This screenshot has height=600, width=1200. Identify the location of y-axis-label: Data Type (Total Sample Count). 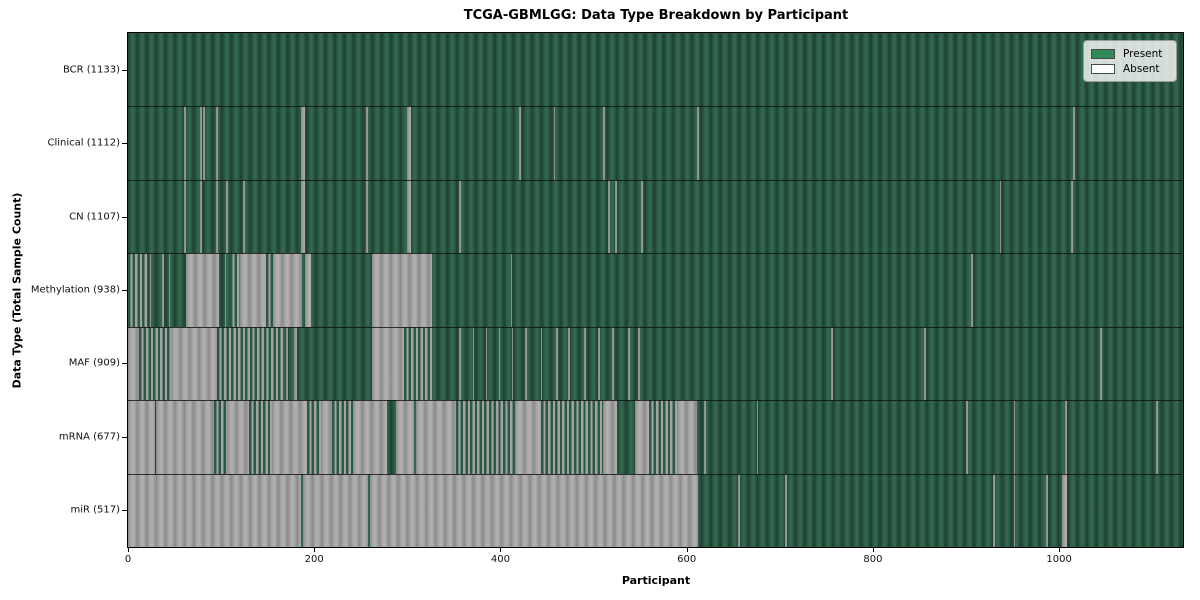
(17, 290).